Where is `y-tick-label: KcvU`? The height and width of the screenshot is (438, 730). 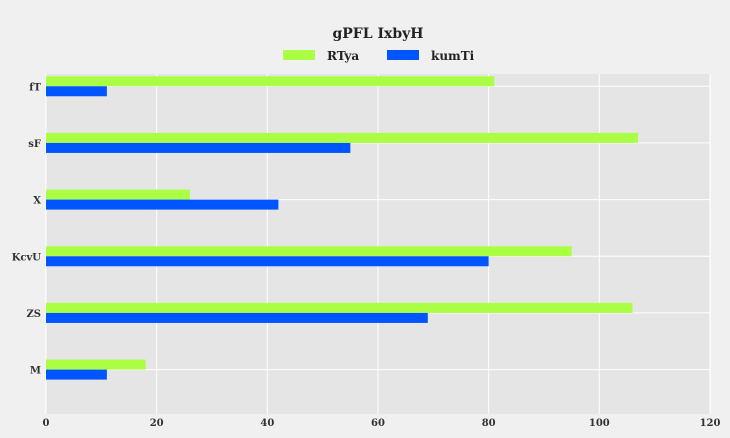 y-tick-label: KcvU is located at coordinates (27, 257).